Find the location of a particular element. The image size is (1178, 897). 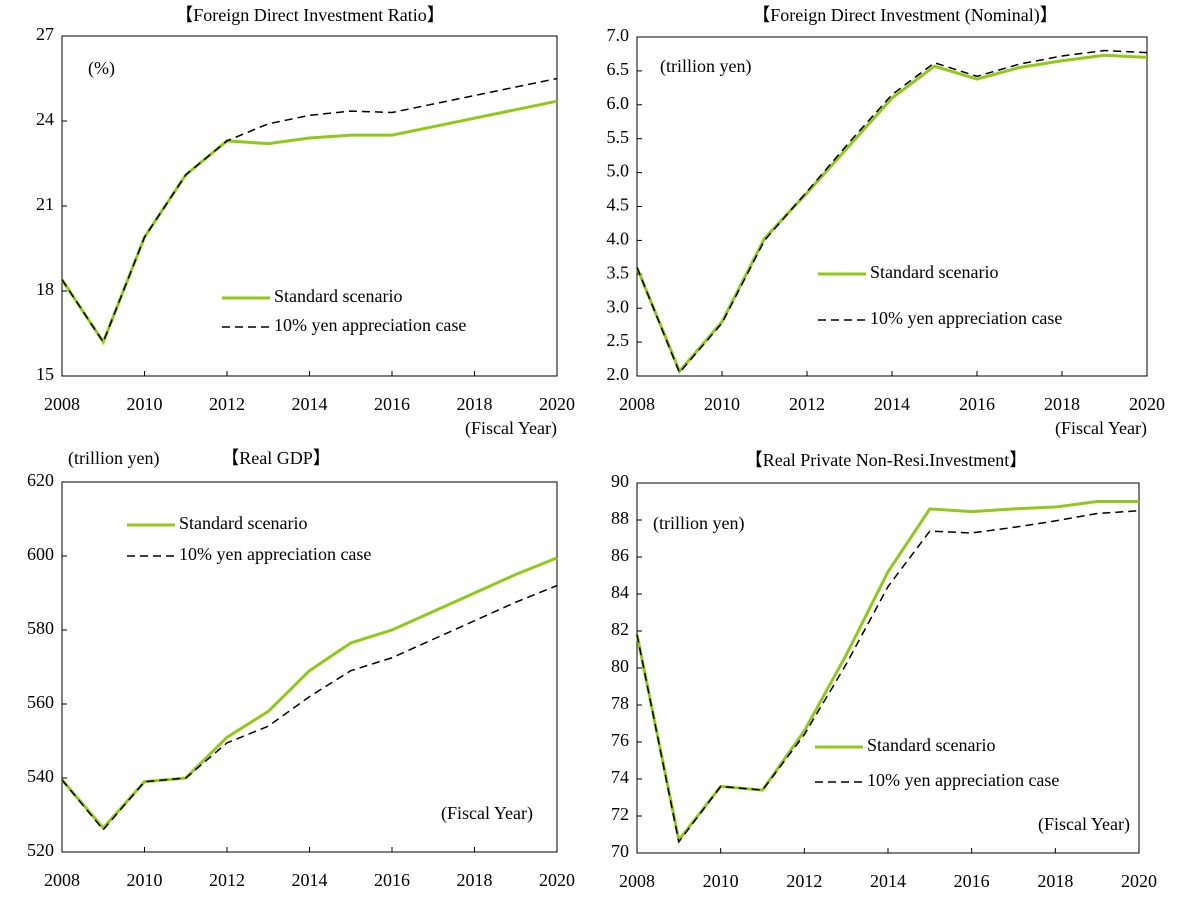

y-tick-label: 86 is located at coordinates (620, 555).